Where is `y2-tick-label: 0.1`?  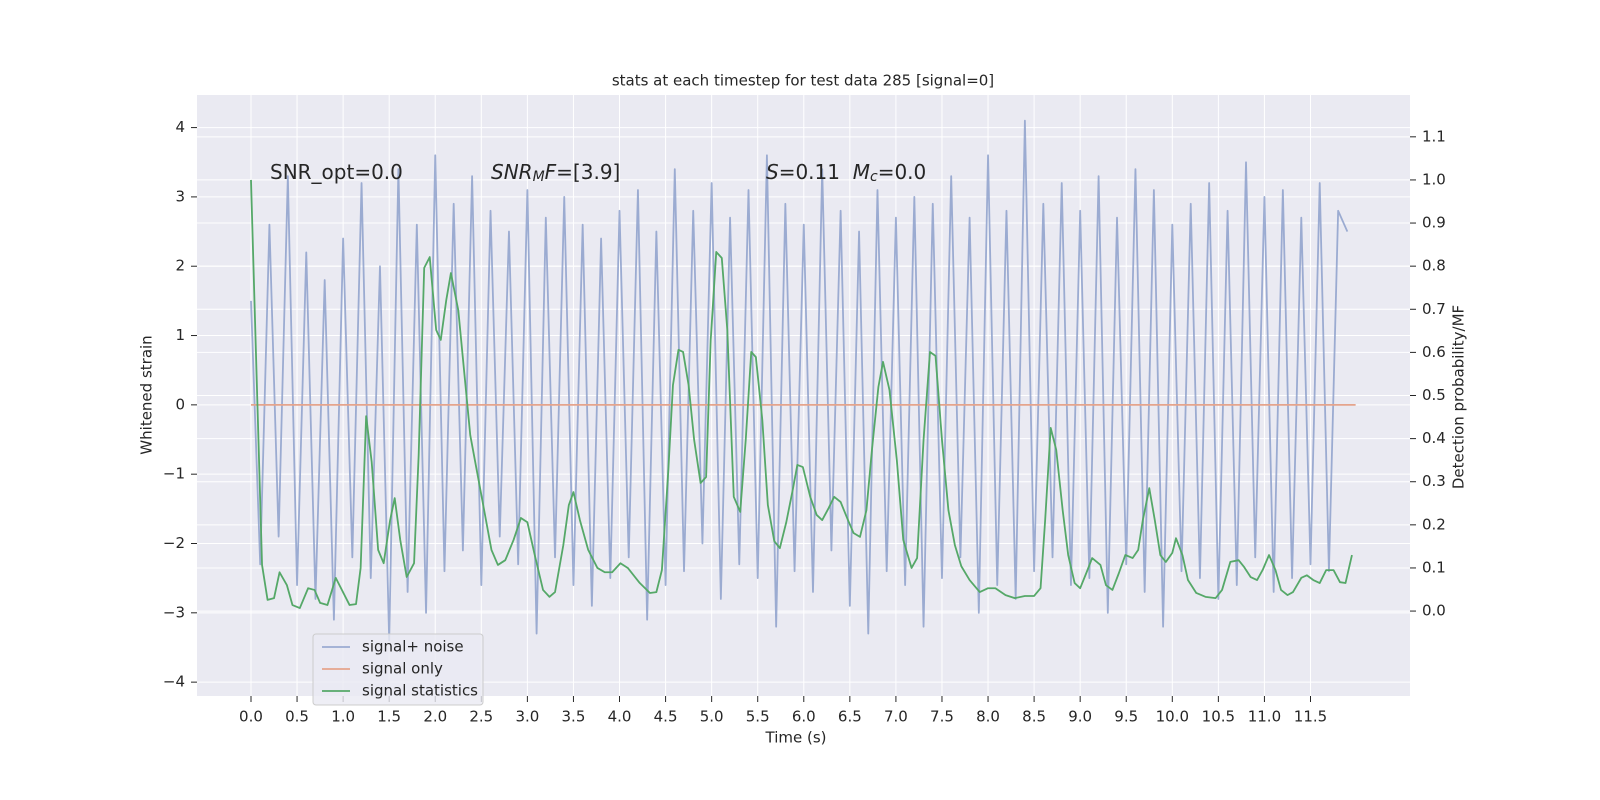 y2-tick-label: 0.1 is located at coordinates (1434, 567).